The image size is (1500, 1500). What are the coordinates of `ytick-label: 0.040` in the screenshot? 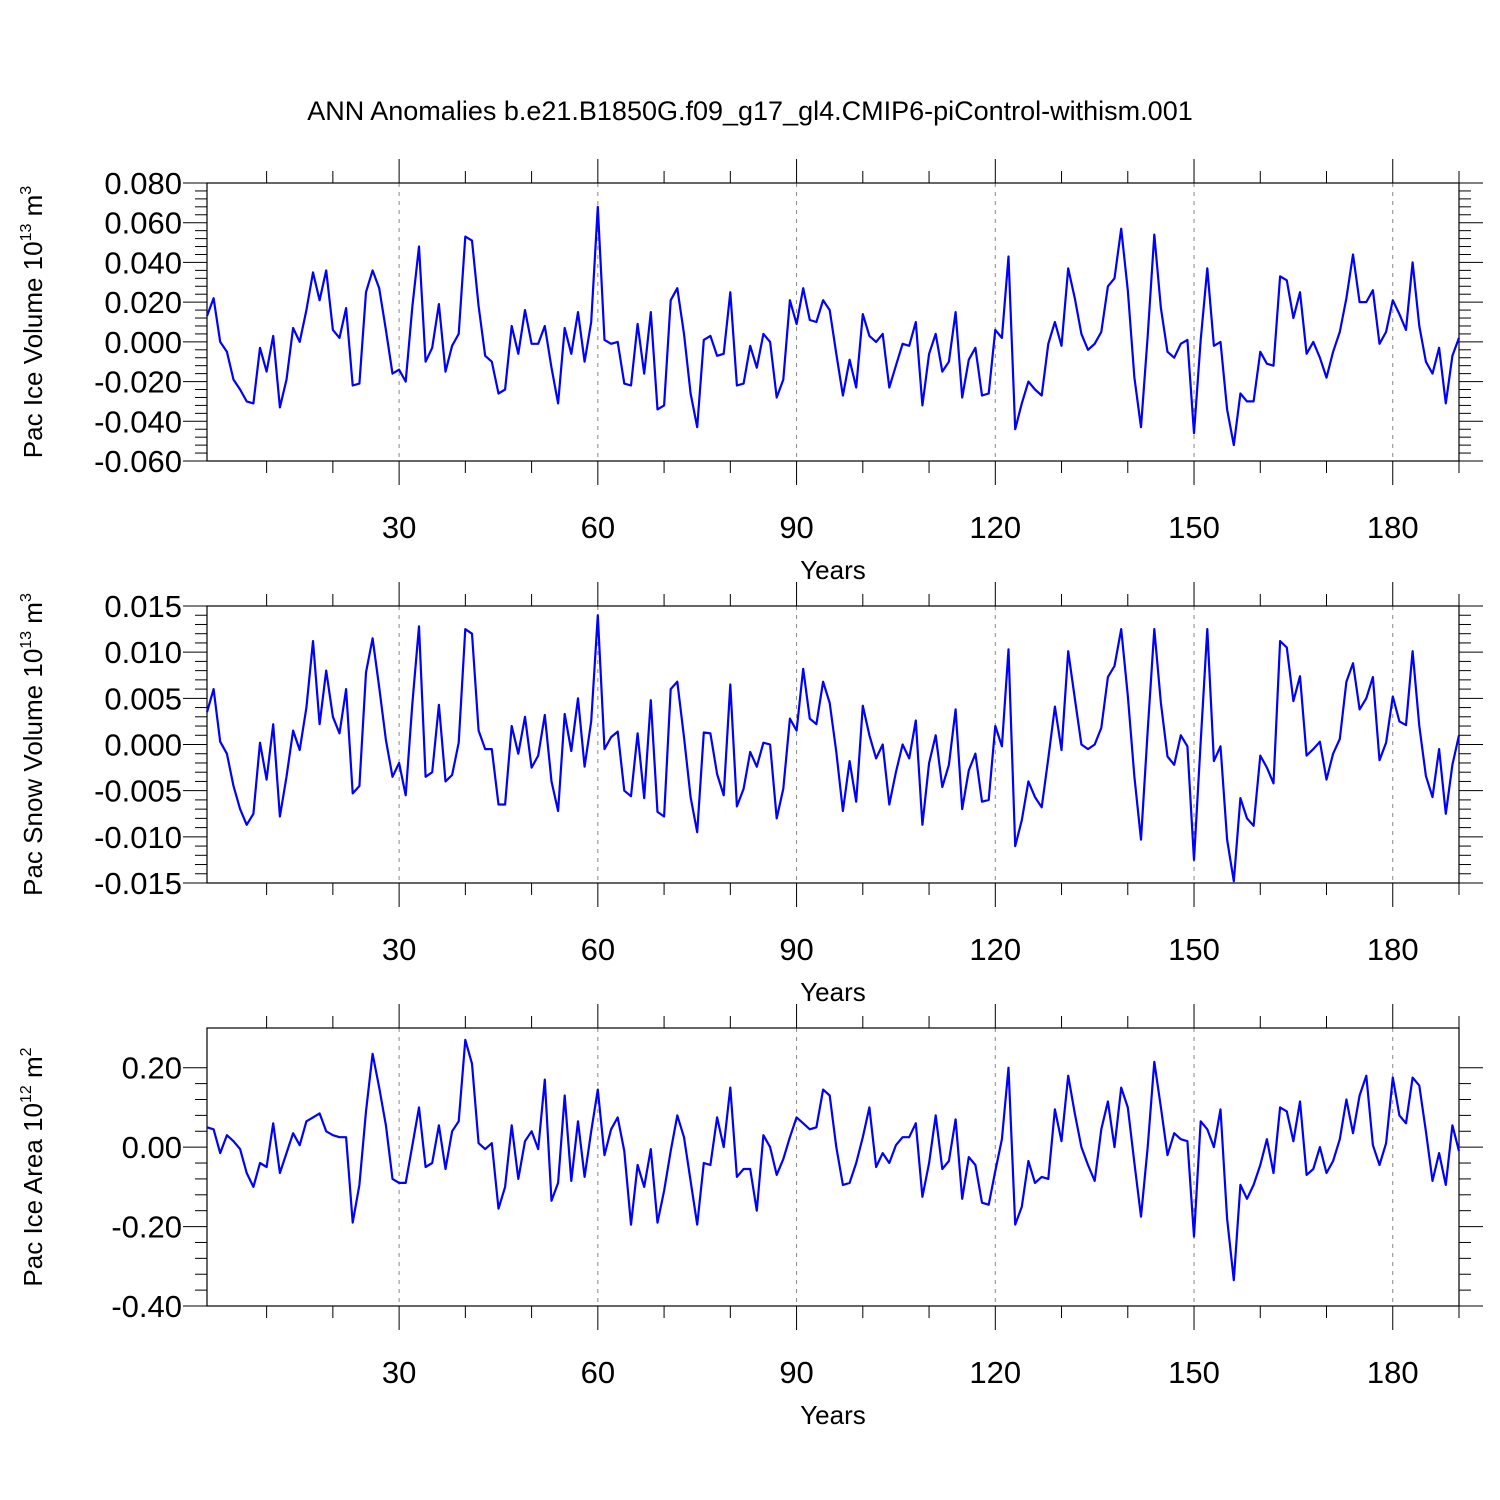 It's located at (143, 262).